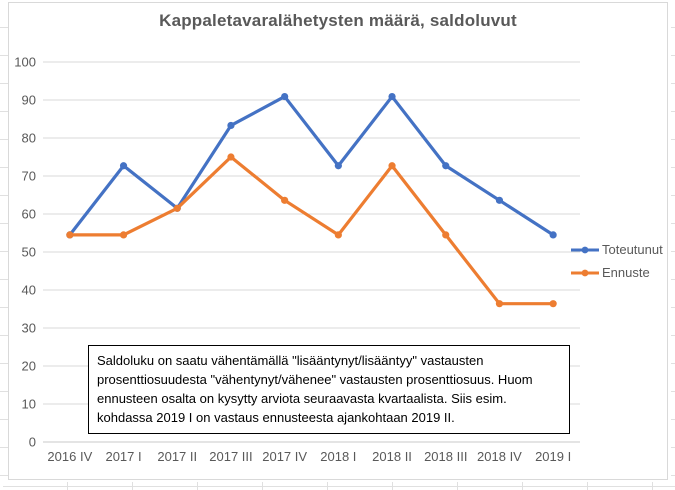 The image size is (675, 490). Describe the element at coordinates (626, 272) in the screenshot. I see `legend-label-ennuste: Ennuste` at that location.